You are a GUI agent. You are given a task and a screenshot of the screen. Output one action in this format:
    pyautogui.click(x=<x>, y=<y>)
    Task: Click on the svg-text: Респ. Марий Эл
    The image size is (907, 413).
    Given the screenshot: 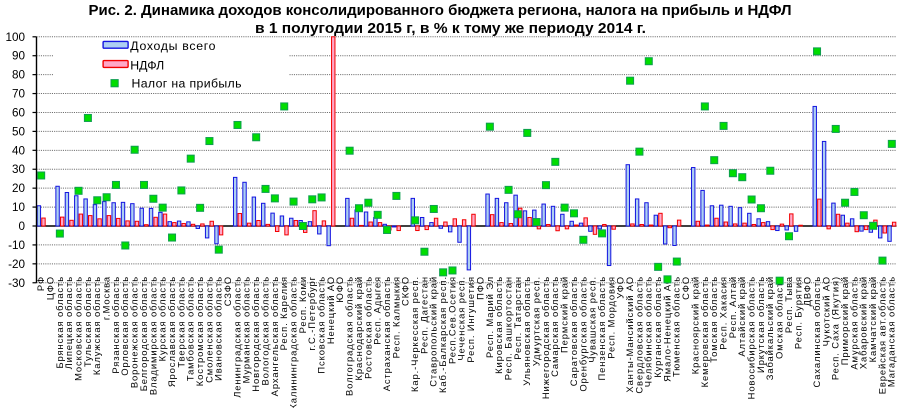 What is the action you would take?
    pyautogui.click(x=489, y=317)
    